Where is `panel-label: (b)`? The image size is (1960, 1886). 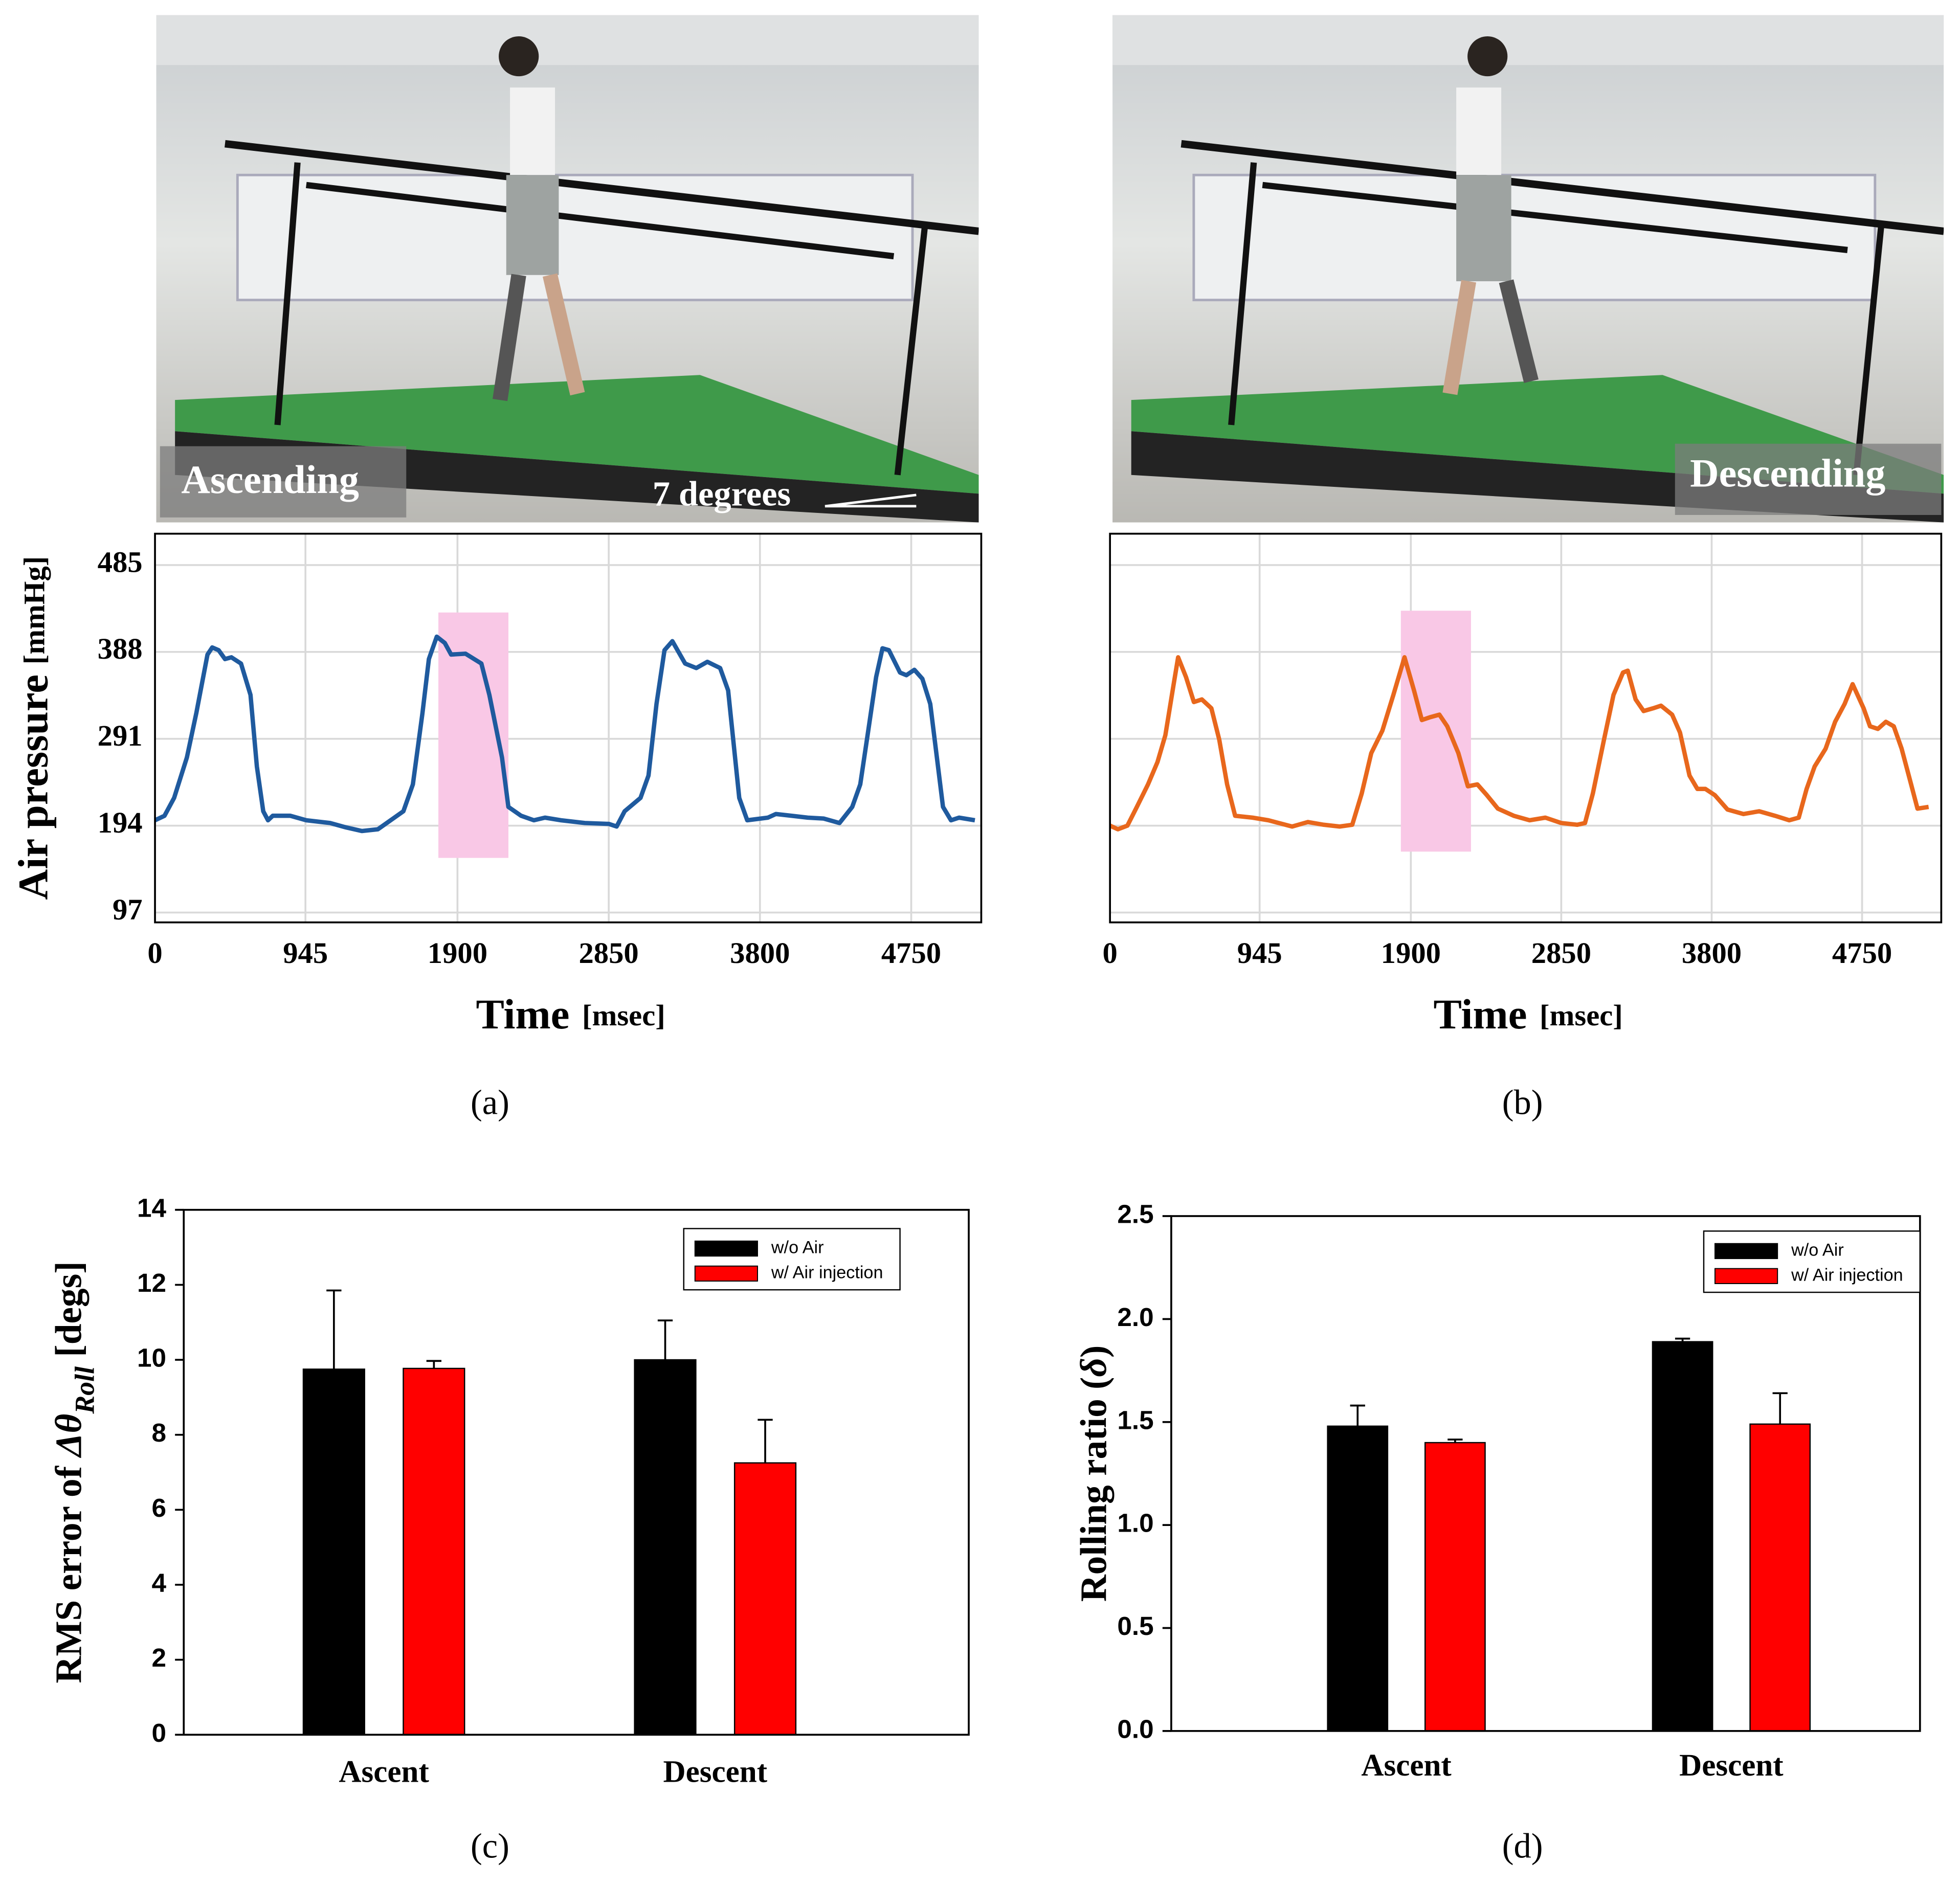 panel-label: (b) is located at coordinates (1522, 1102).